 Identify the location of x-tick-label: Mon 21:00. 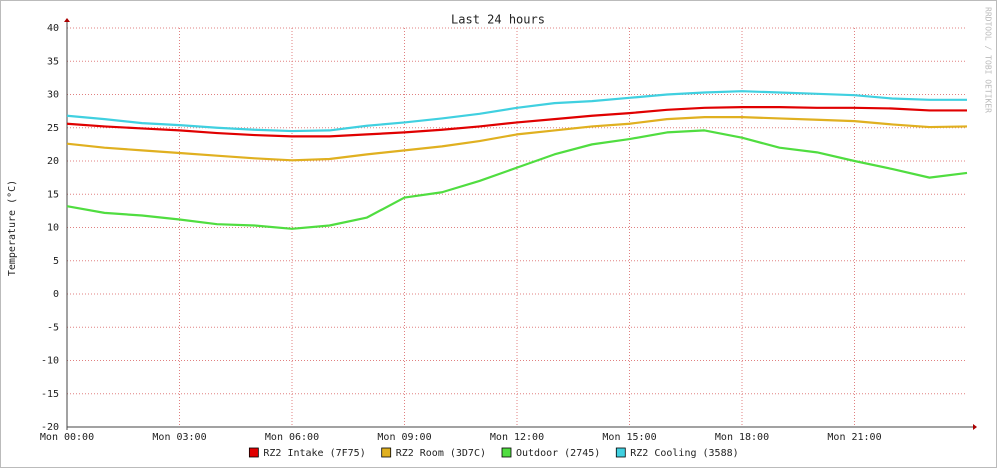
(854, 437).